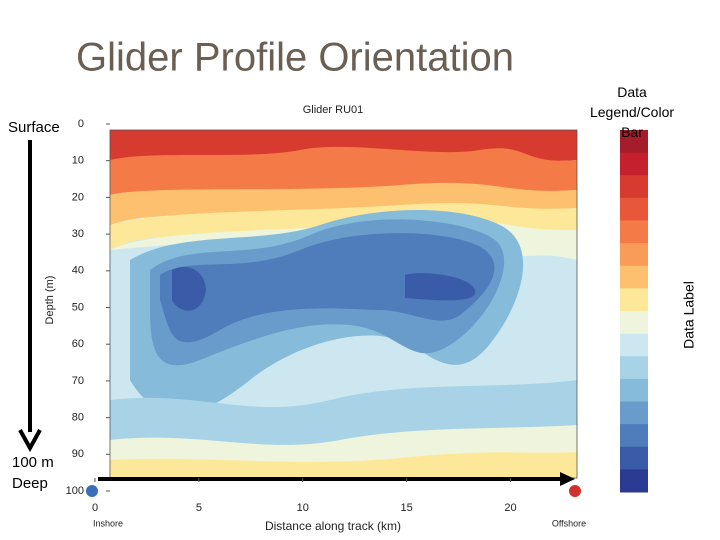 This screenshot has height=540, width=720. I want to click on y-tick-label: 30, so click(78, 234).